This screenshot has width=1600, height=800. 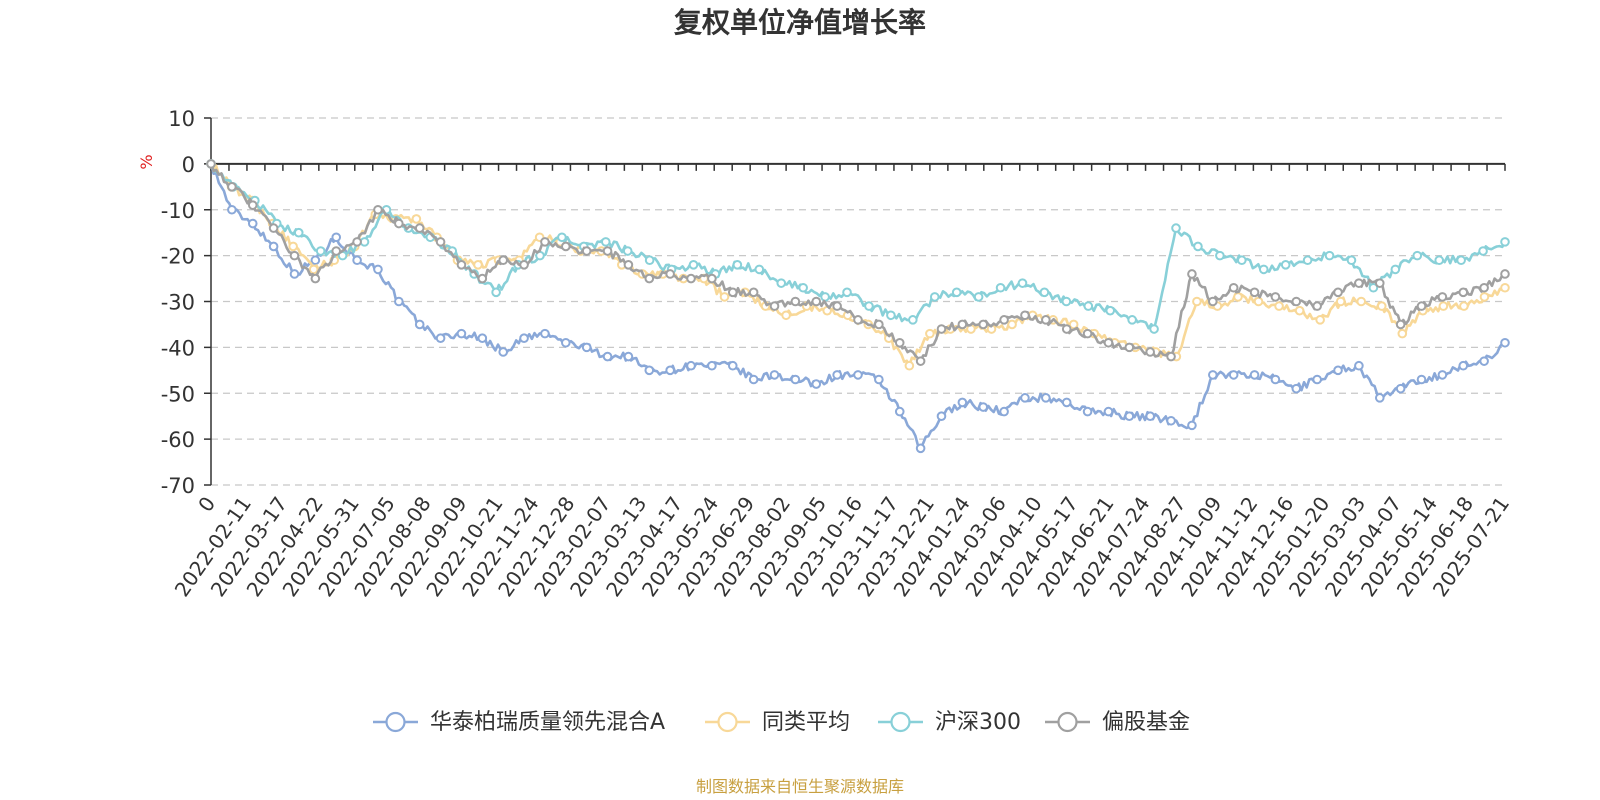 What do you see at coordinates (1146, 722) in the screenshot?
I see `legend-label: 偏股基金` at bounding box center [1146, 722].